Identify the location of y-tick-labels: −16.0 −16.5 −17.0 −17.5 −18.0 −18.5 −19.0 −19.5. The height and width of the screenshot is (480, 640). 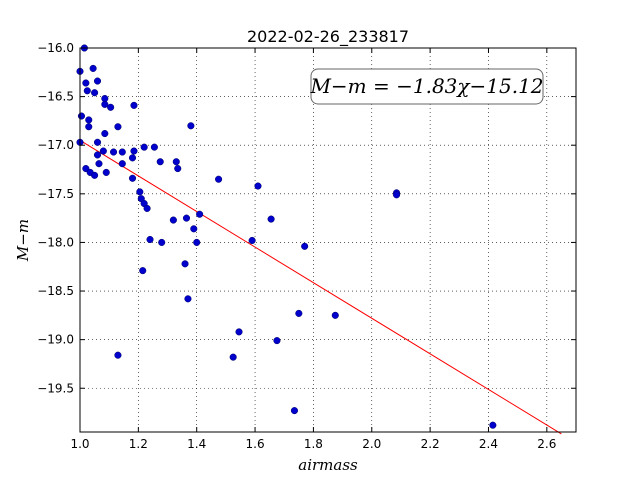
(55, 218).